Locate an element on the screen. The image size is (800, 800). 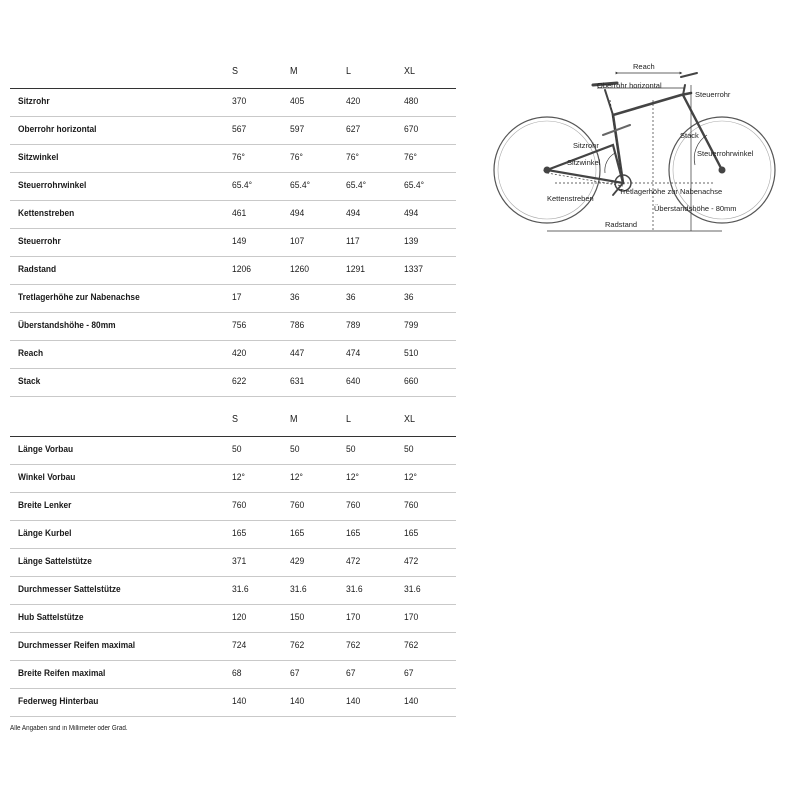
table-row: Hub Sattelstütze 120 150 170 170 is located at coordinates (233, 618).